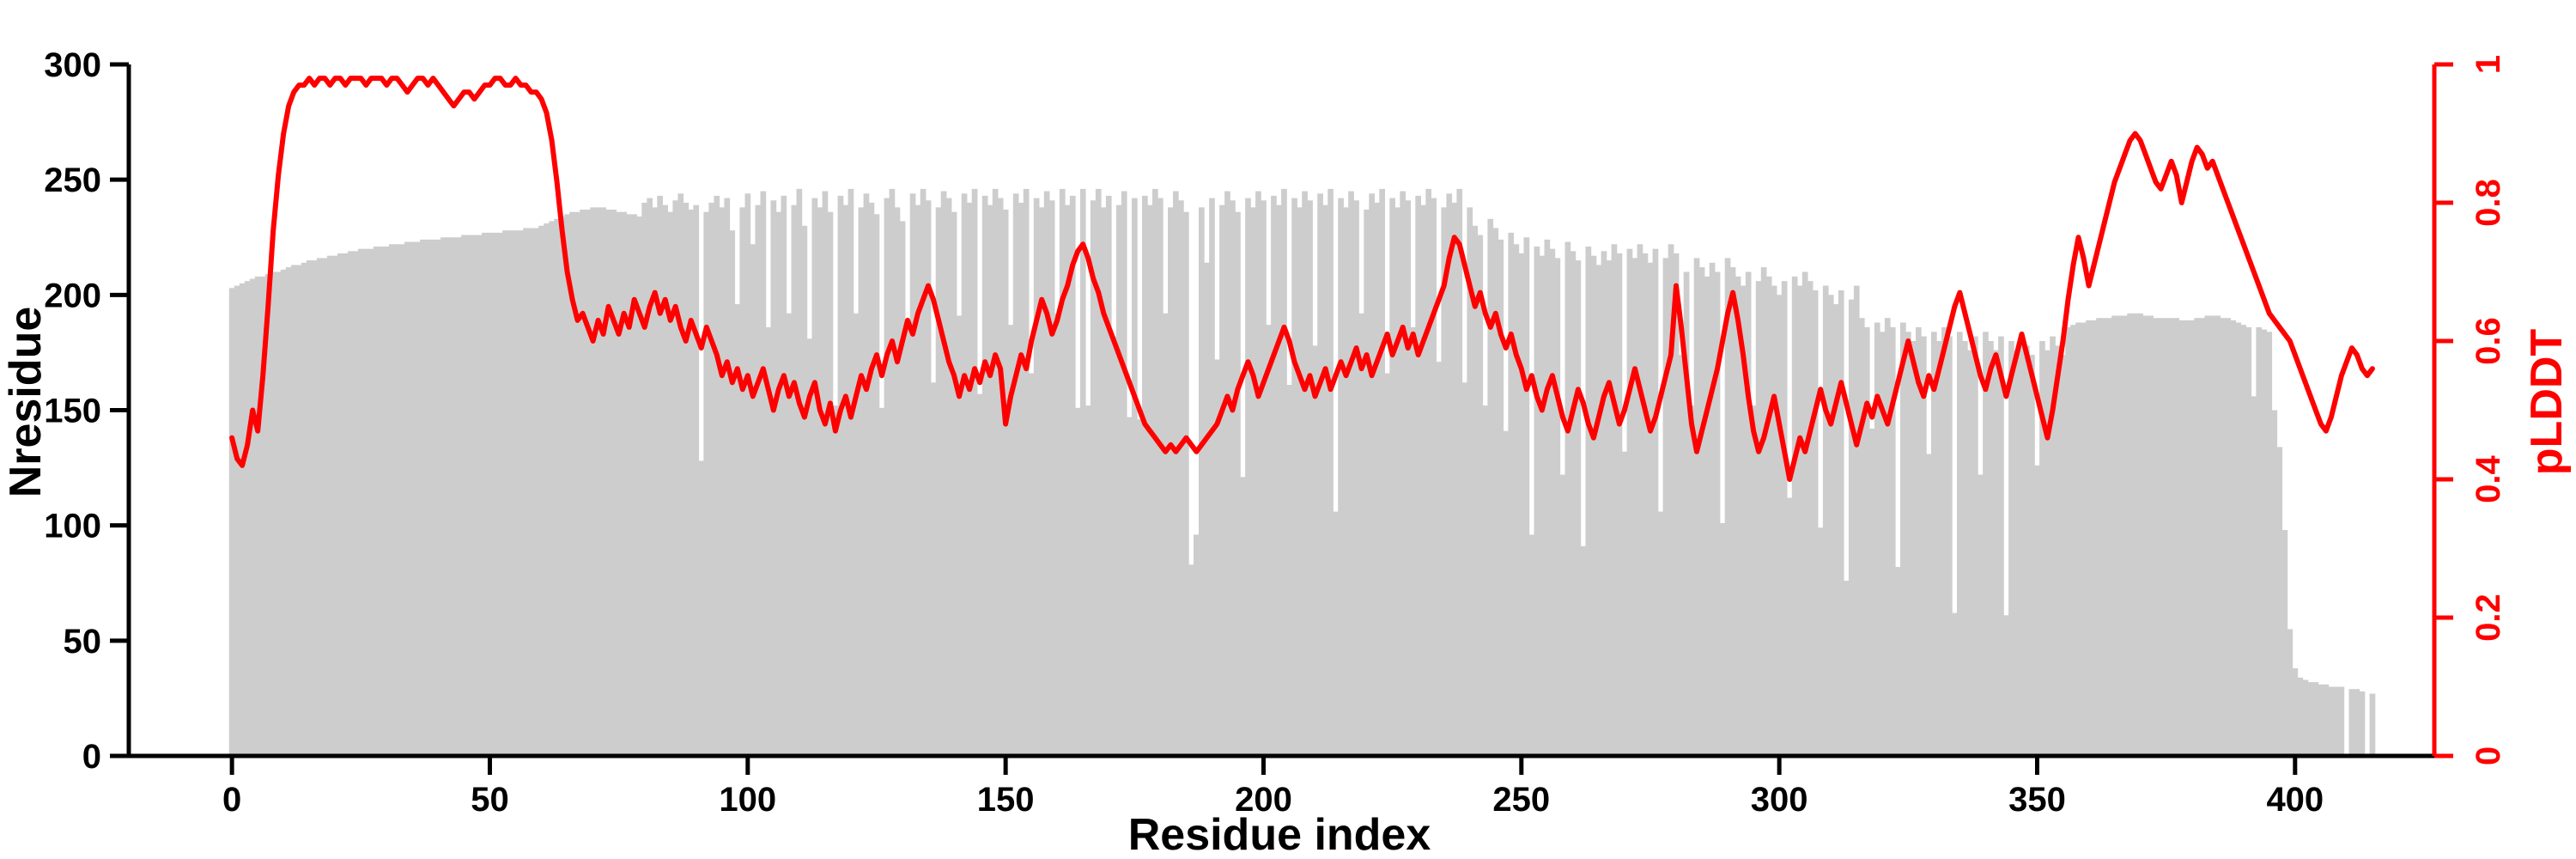 This screenshot has height=859, width=2576. What do you see at coordinates (72, 180) in the screenshot?
I see `y-left-tick-label: 250` at bounding box center [72, 180].